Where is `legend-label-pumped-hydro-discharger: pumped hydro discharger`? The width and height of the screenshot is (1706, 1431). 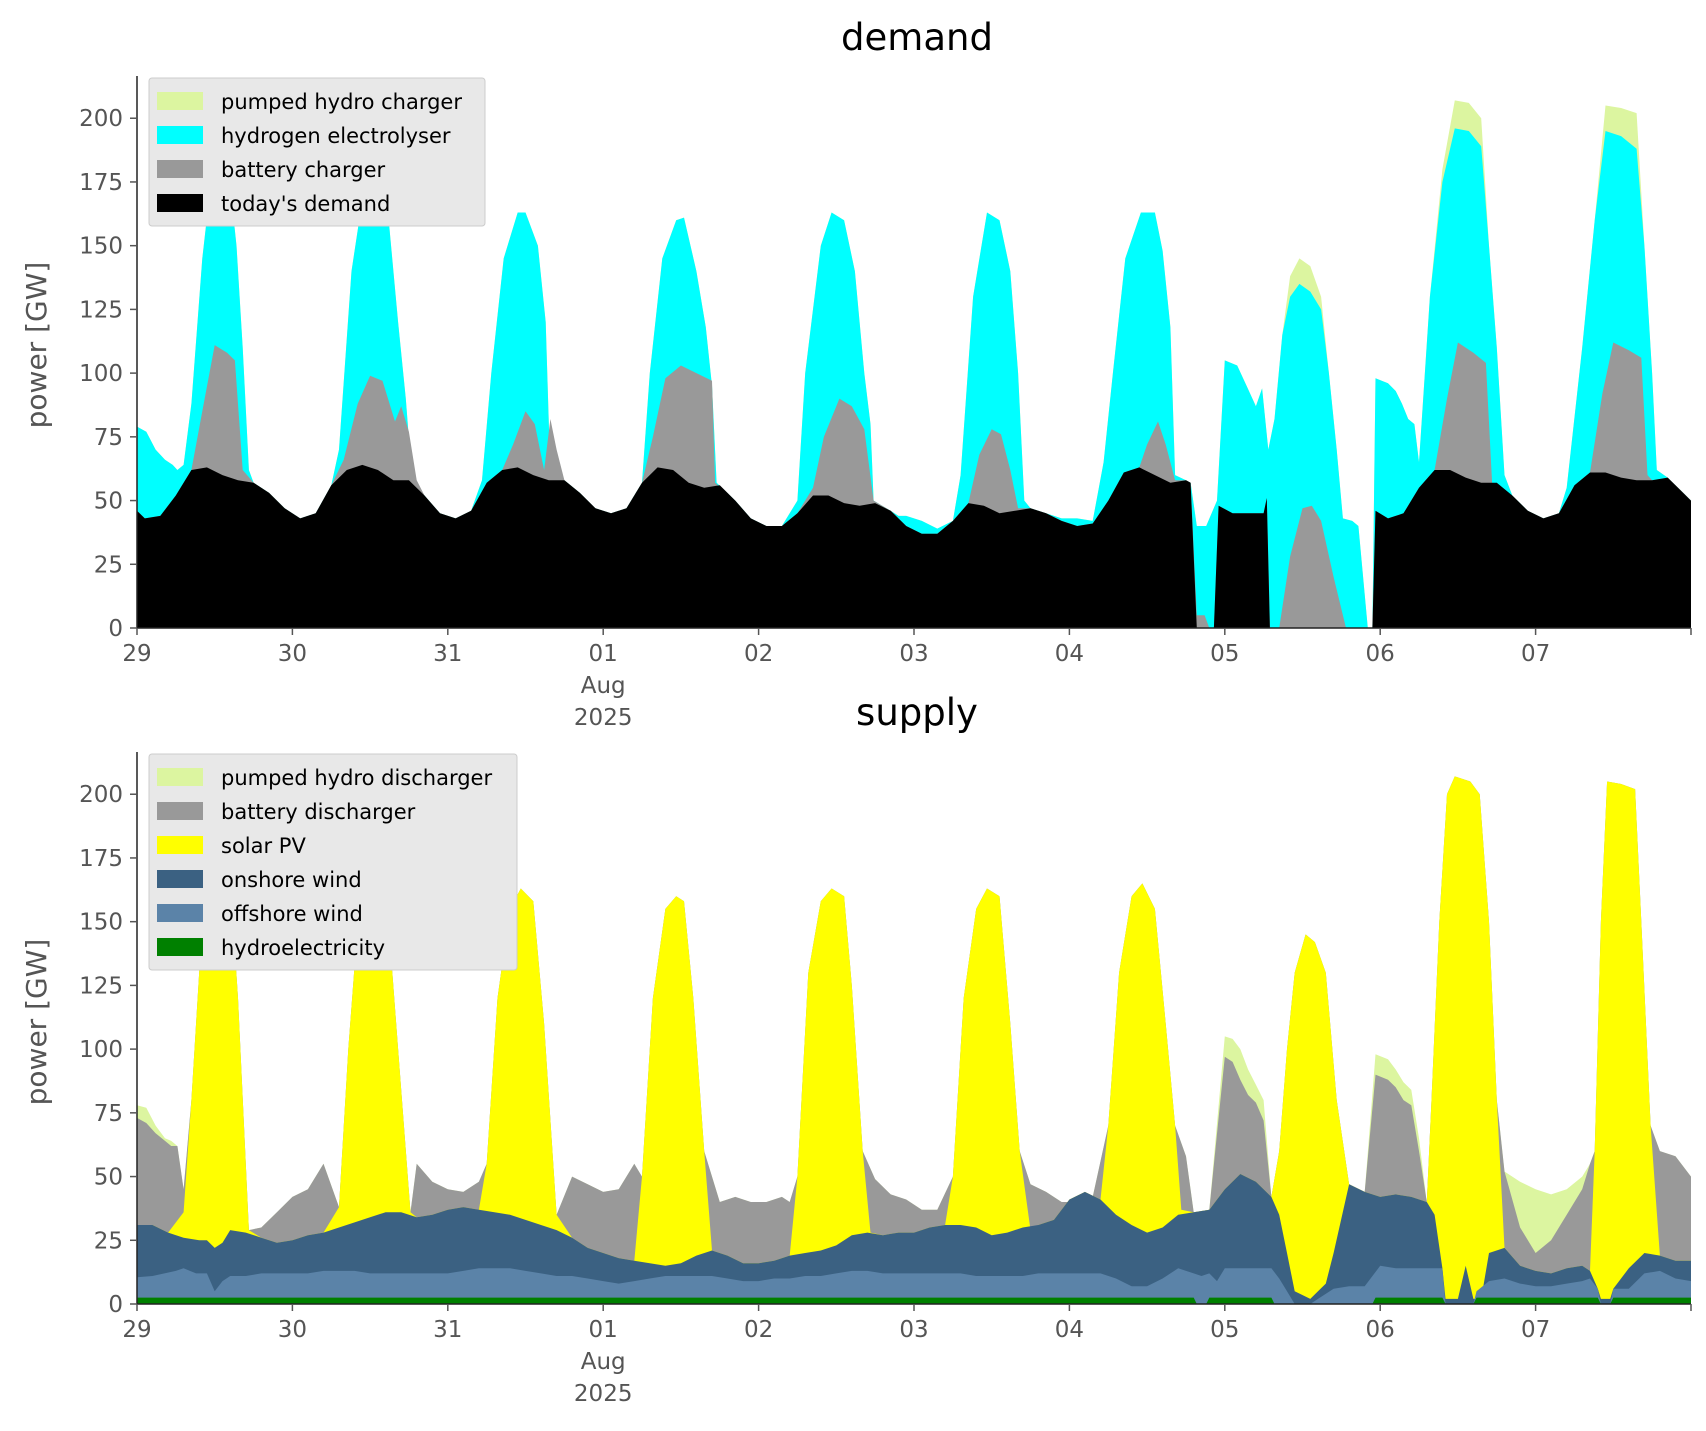 legend-label-pumped-hydro-discharger: pumped hydro discharger is located at coordinates (356, 778).